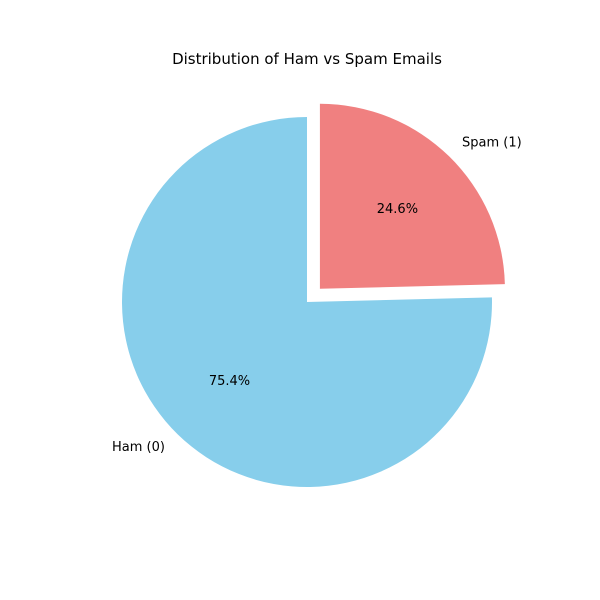  Describe the element at coordinates (307, 59) in the screenshot. I see `chart-title: Distribution of Ham vs Spam Emails` at that location.